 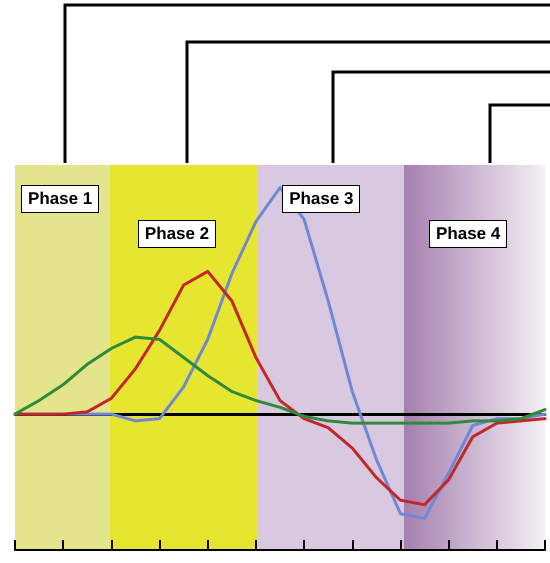 I want to click on annotation: Phase 4, so click(x=468, y=234).